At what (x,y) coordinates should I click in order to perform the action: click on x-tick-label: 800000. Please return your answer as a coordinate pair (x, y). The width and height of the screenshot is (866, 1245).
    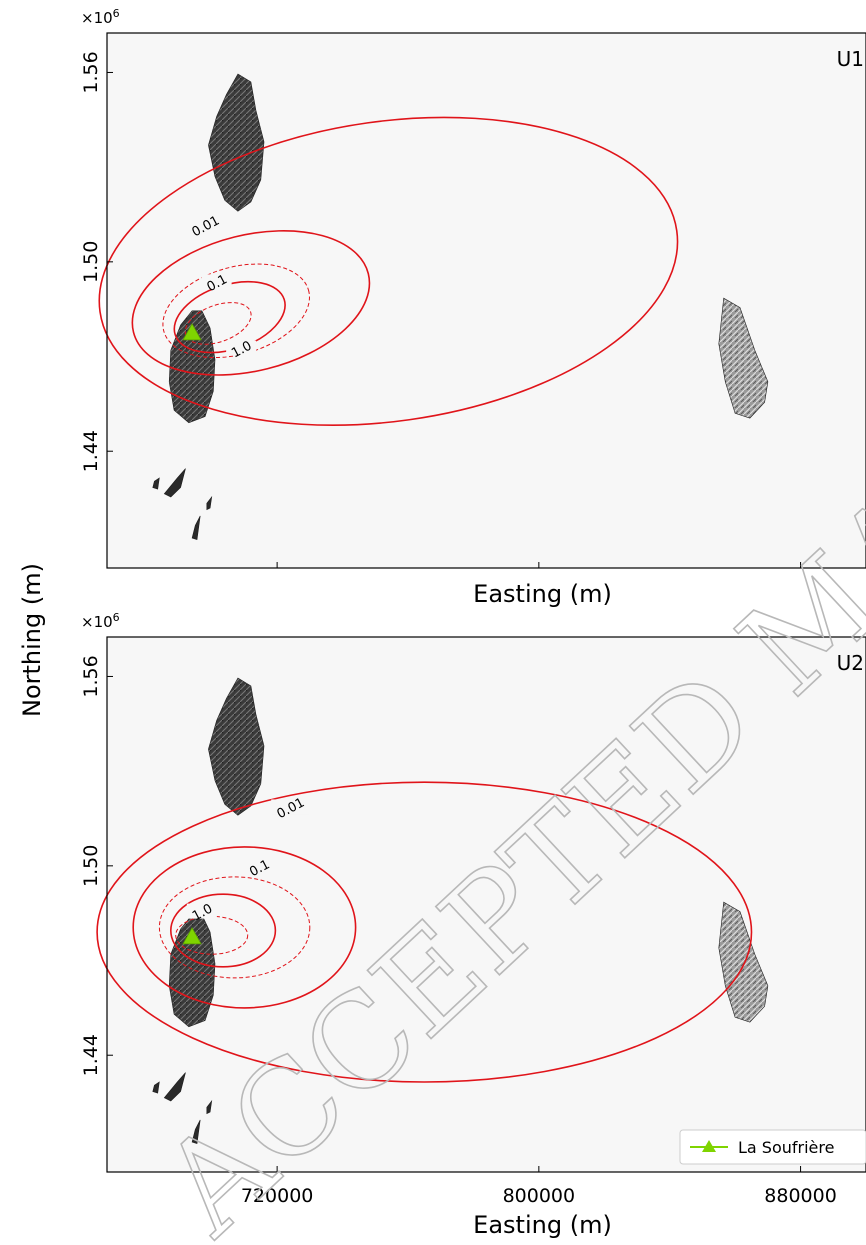
    Looking at the image, I should click on (539, 1196).